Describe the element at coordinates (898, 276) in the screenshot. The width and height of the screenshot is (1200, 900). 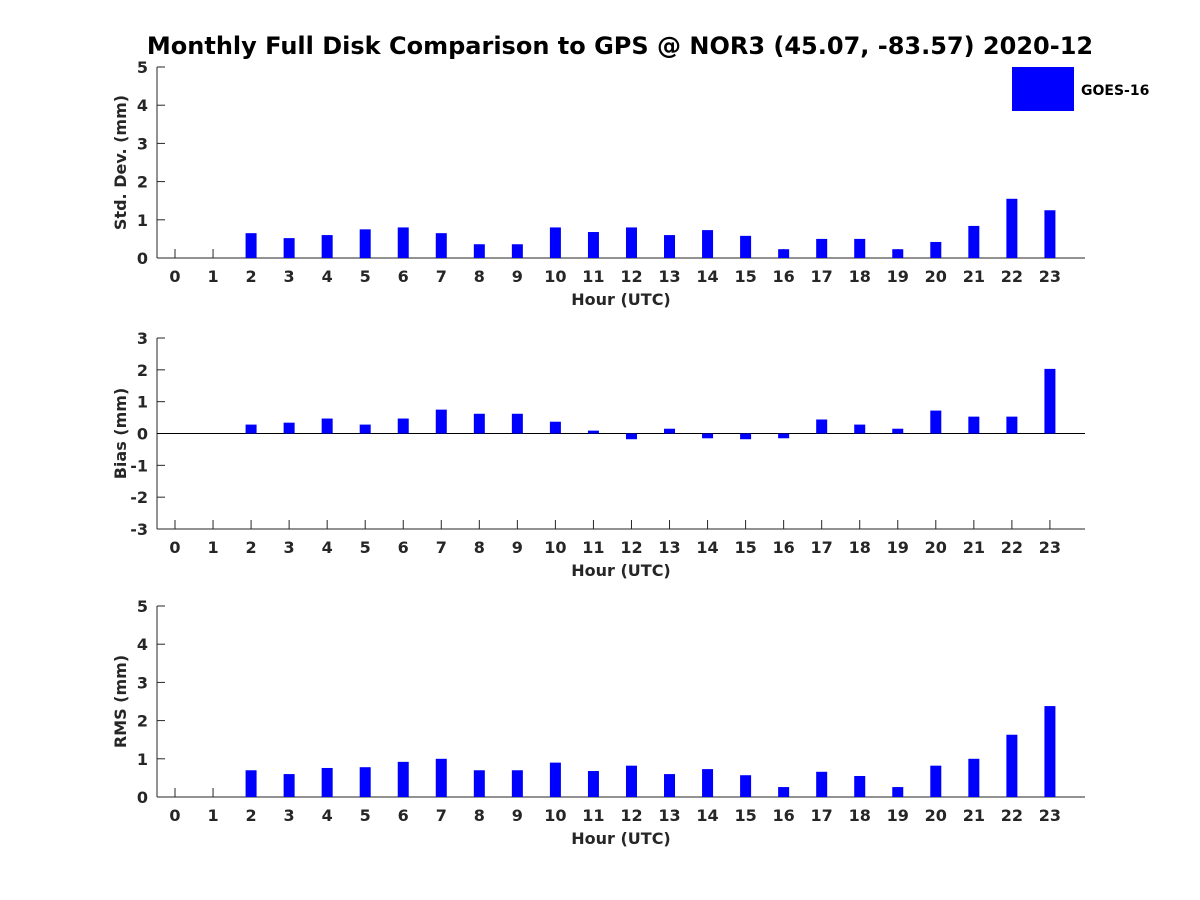
I see `x-tick-label-std-19: 19` at that location.